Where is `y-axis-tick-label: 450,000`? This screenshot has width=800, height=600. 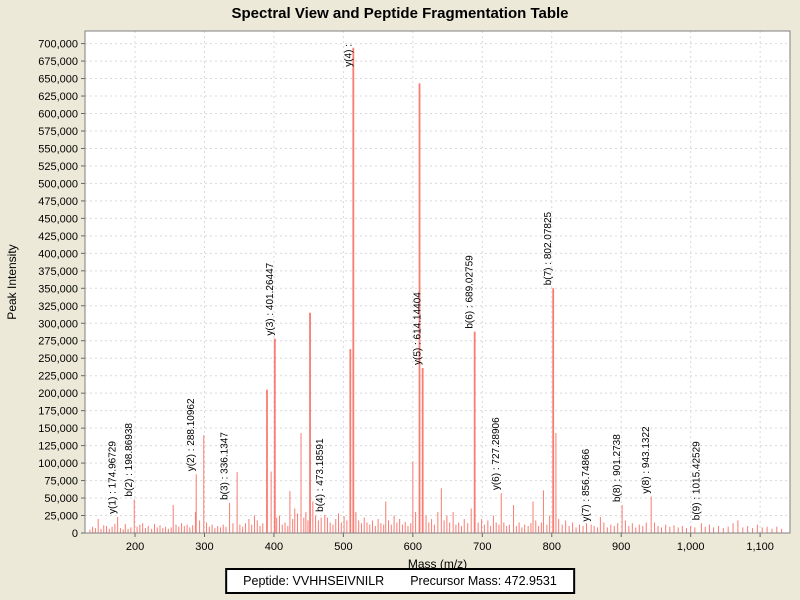
y-axis-tick-label: 450,000 is located at coordinates (58, 219).